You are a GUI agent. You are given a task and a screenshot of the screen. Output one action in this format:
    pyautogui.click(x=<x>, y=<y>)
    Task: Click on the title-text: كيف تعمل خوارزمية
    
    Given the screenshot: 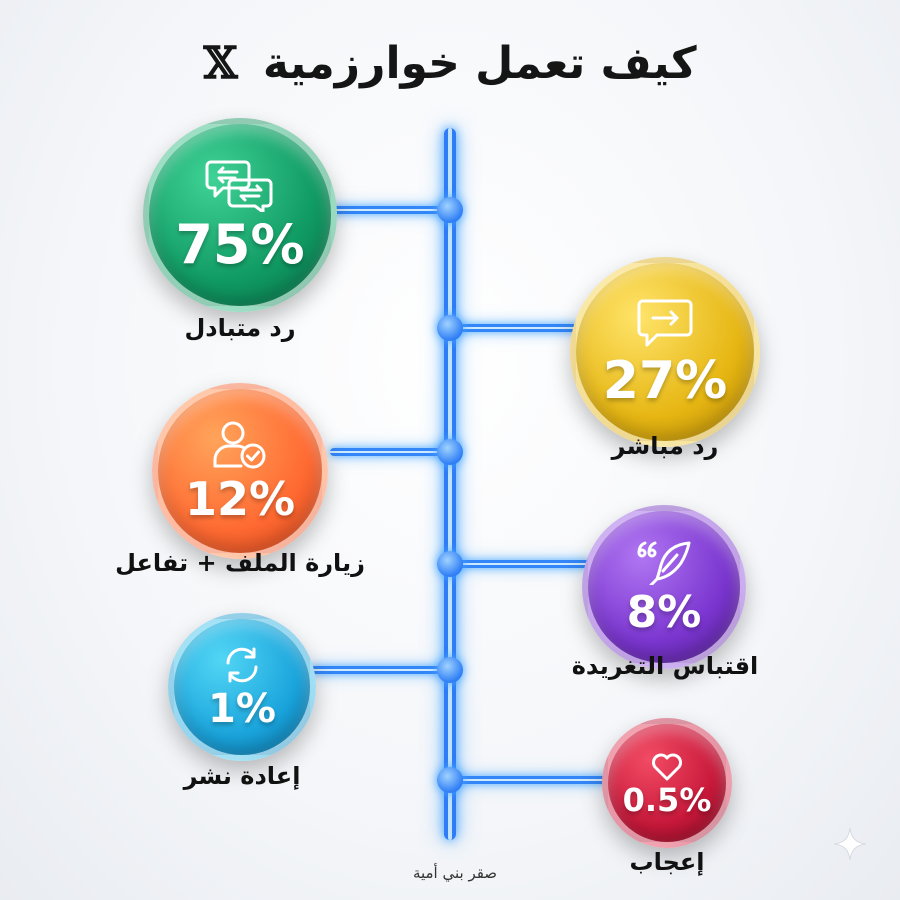 What is the action you would take?
    pyautogui.click(x=479, y=63)
    